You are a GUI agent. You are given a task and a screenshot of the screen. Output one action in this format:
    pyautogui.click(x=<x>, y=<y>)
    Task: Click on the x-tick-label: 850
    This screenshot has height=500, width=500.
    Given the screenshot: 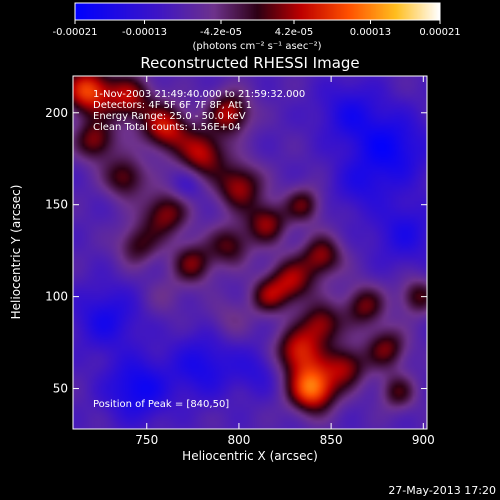 What is the action you would take?
    pyautogui.click(x=331, y=440)
    